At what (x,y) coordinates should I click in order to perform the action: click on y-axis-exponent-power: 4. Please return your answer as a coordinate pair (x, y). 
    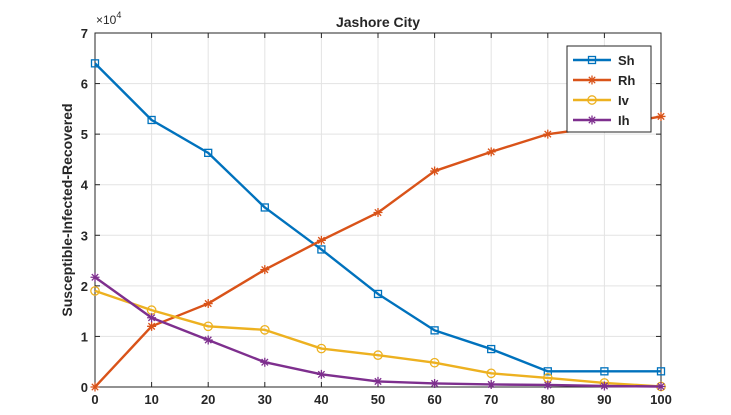
    Looking at the image, I should click on (118, 15).